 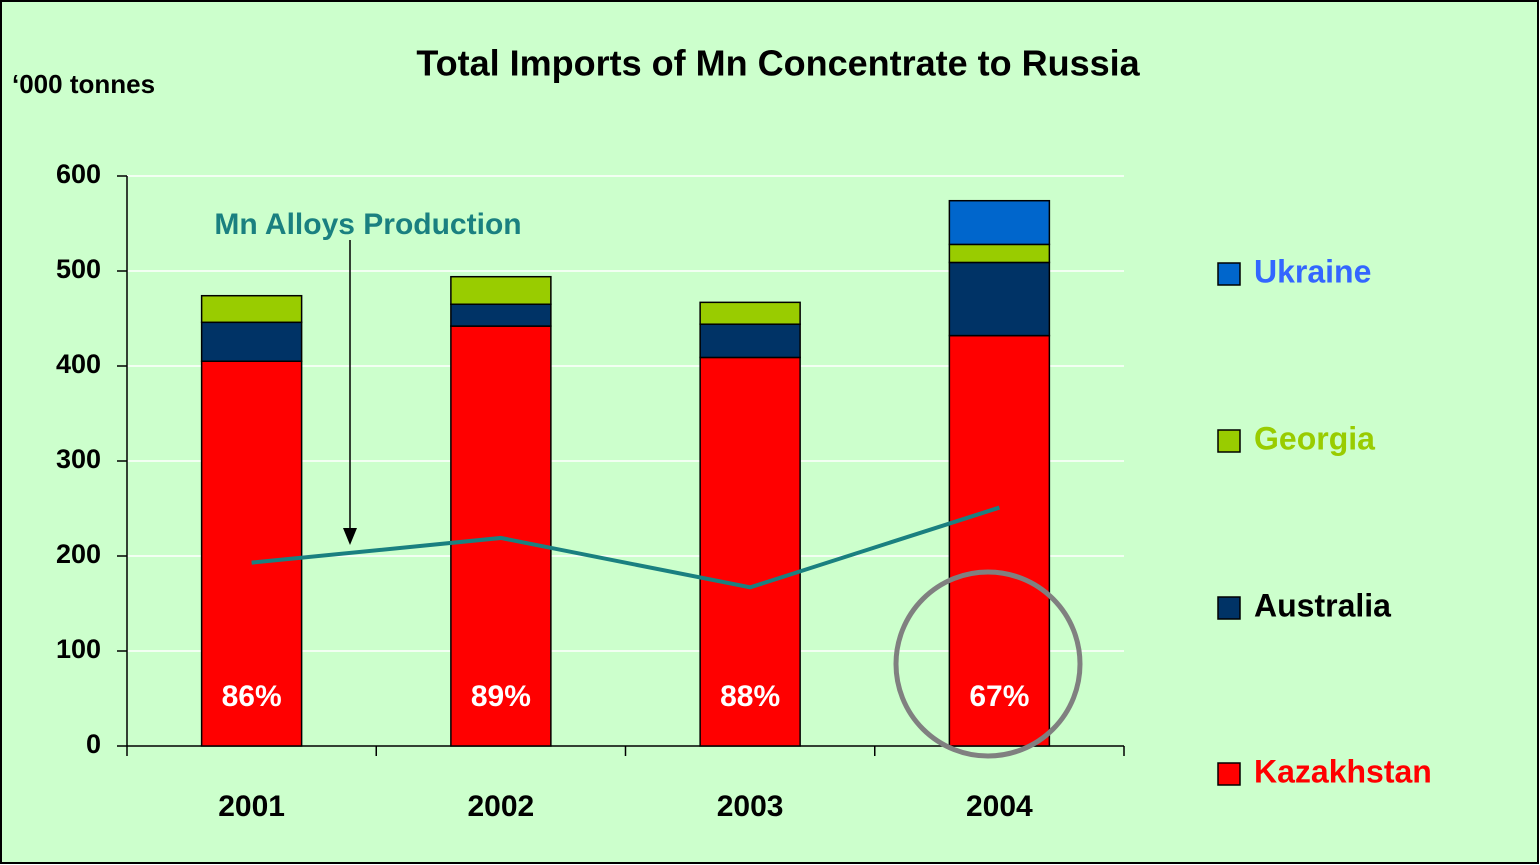 What do you see at coordinates (625, 547) in the screenshot?
I see `line-series` at bounding box center [625, 547].